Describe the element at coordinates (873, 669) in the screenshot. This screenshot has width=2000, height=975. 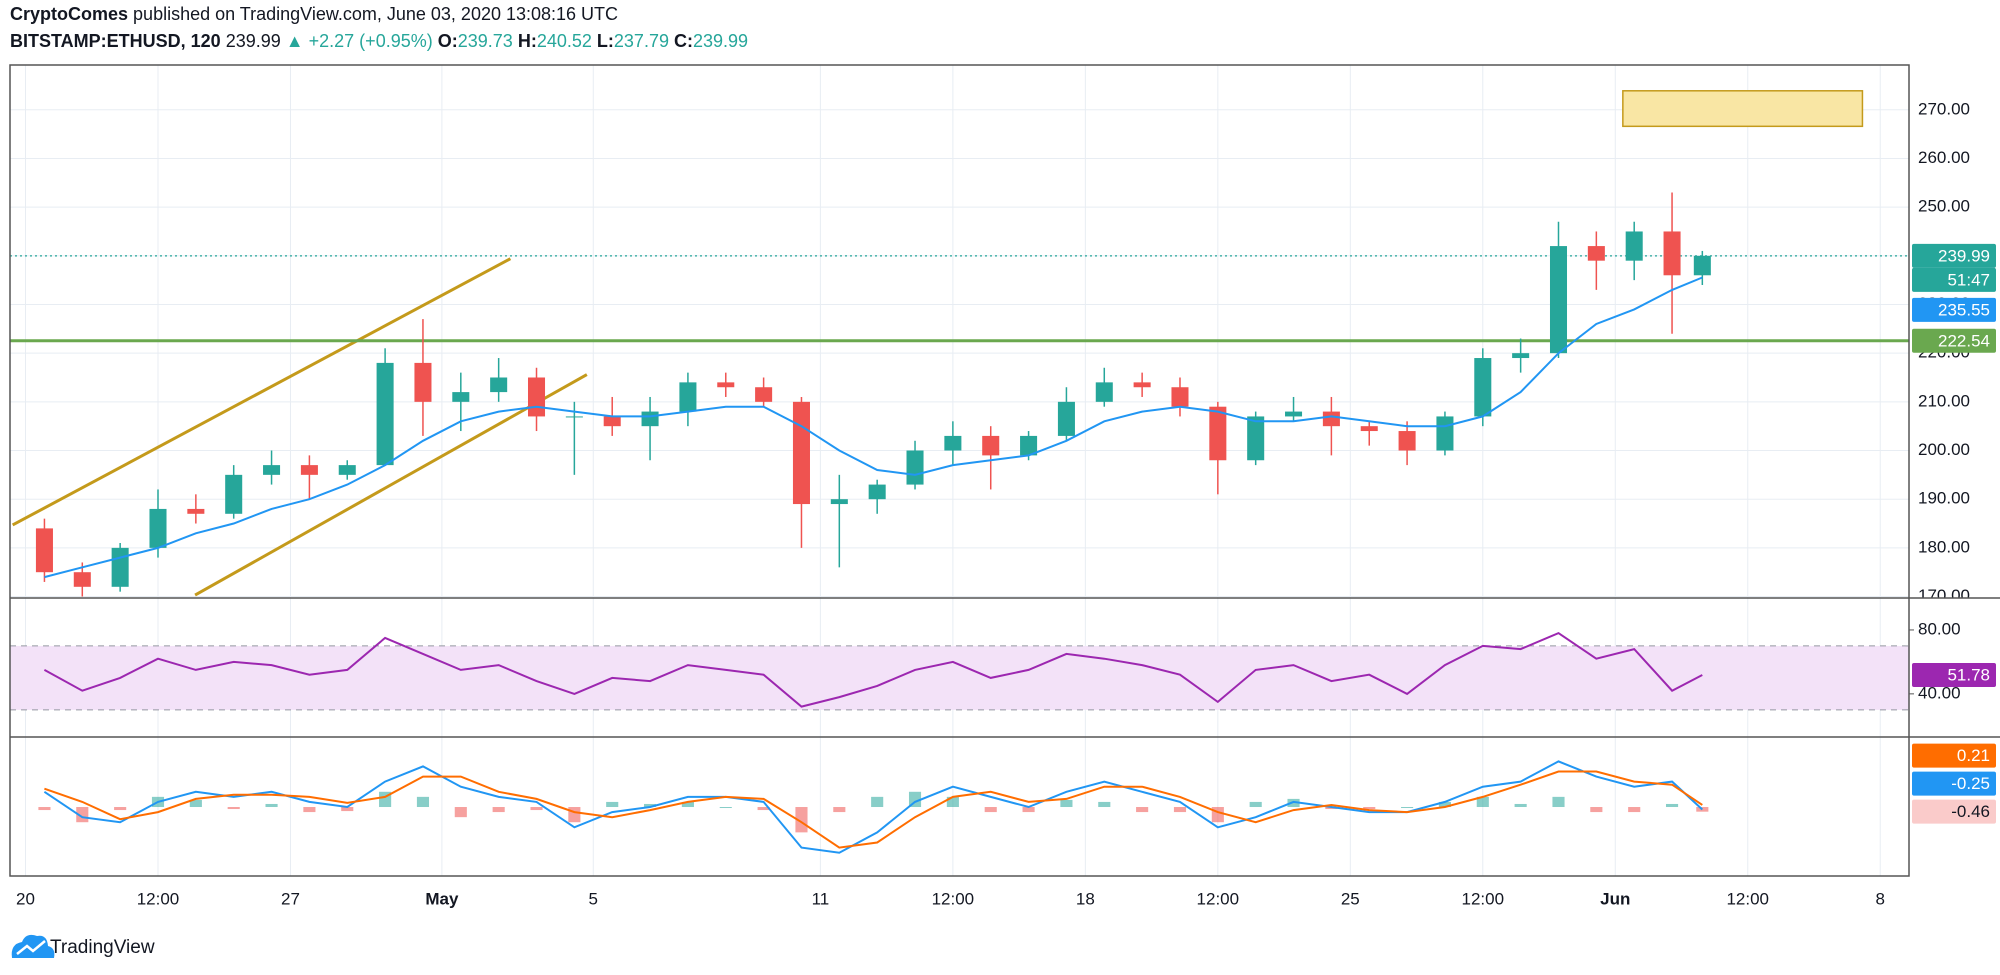
I see `rsi-line` at that location.